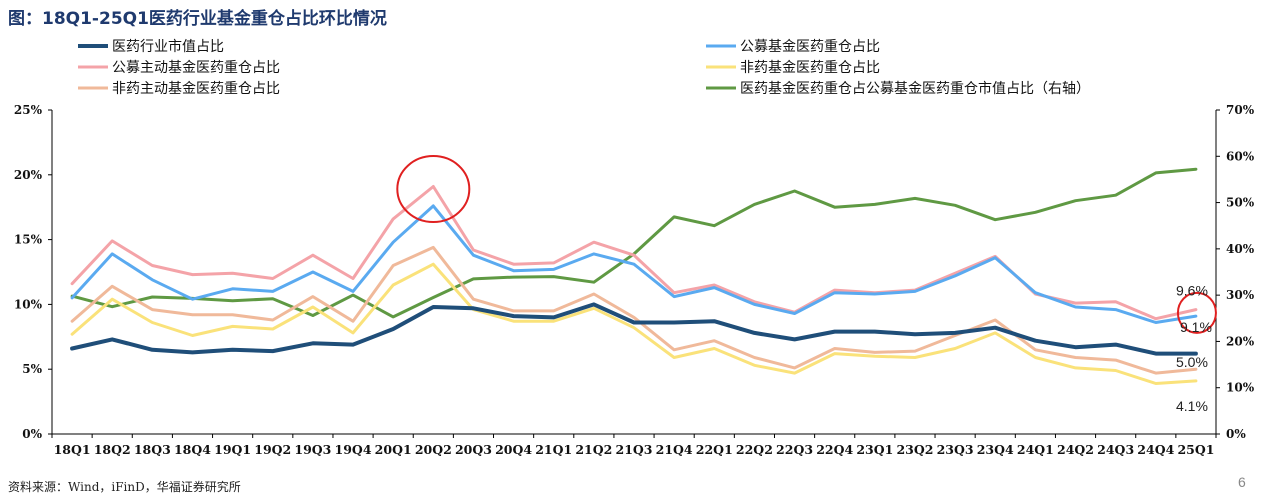 The height and width of the screenshot is (501, 1267). I want to click on series-line, so click(634, 329).